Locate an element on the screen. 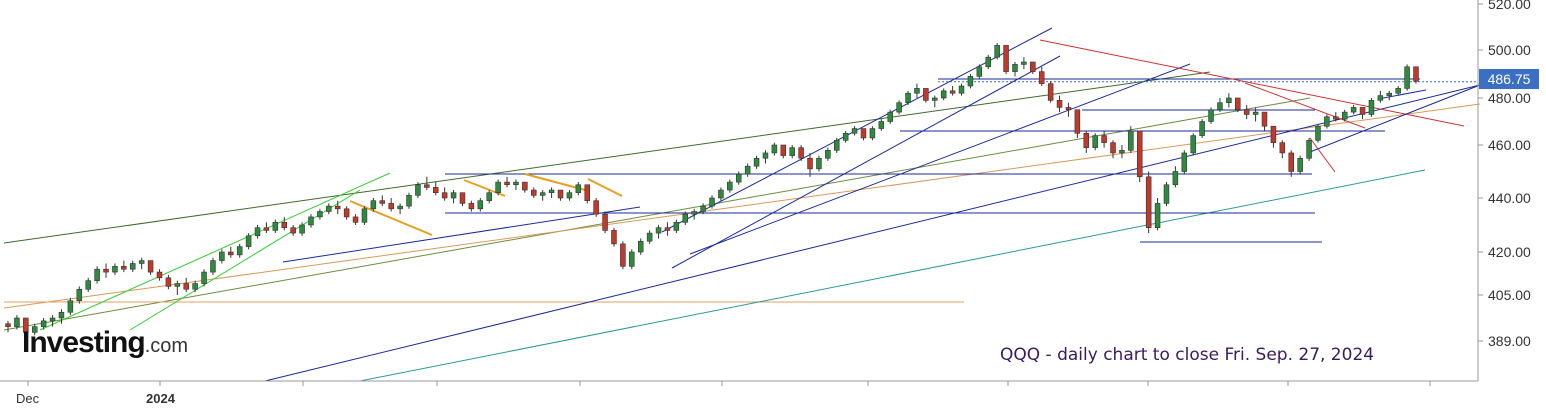  logo-main: Investing is located at coordinates (84, 342).